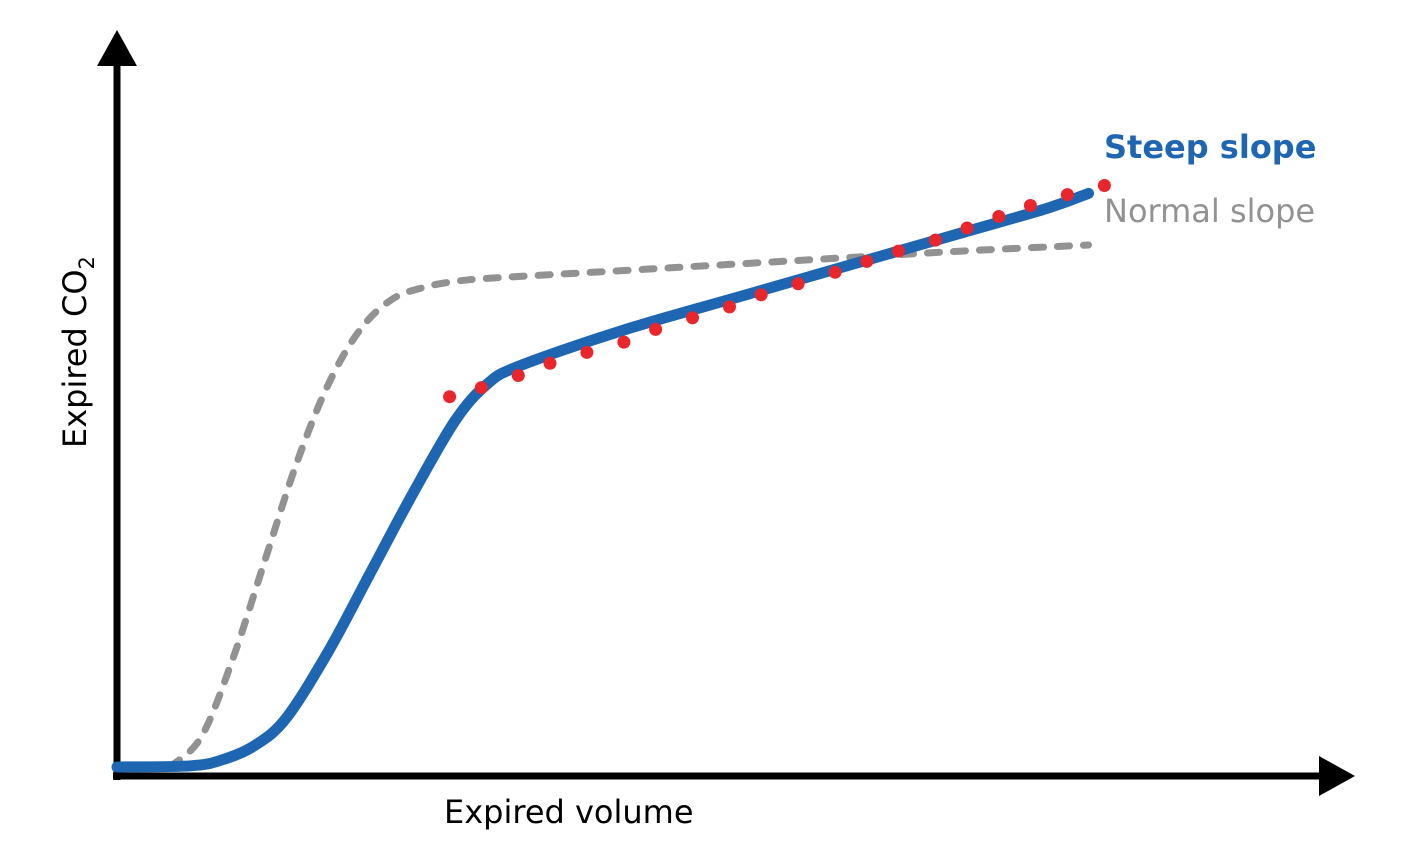 Image resolution: width=1428 pixels, height=860 pixels. Describe the element at coordinates (87, 262) in the screenshot. I see `y-axis-label-subscript: 2` at that location.